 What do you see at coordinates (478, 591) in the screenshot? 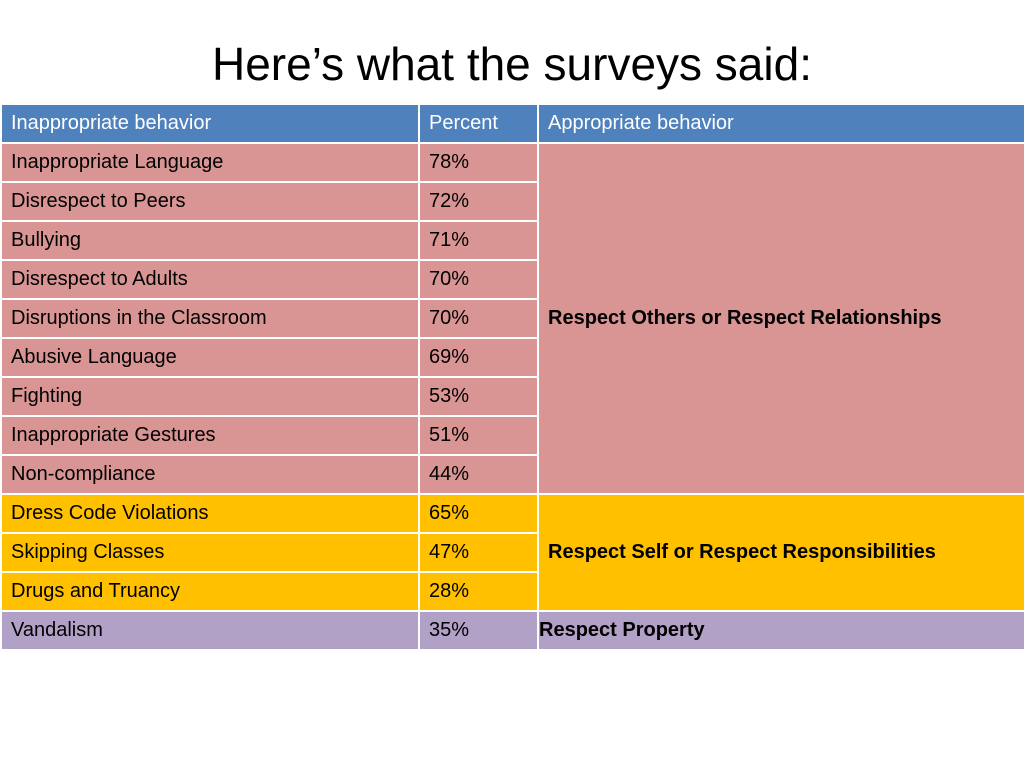
I see `percent-cell: 28%` at bounding box center [478, 591].